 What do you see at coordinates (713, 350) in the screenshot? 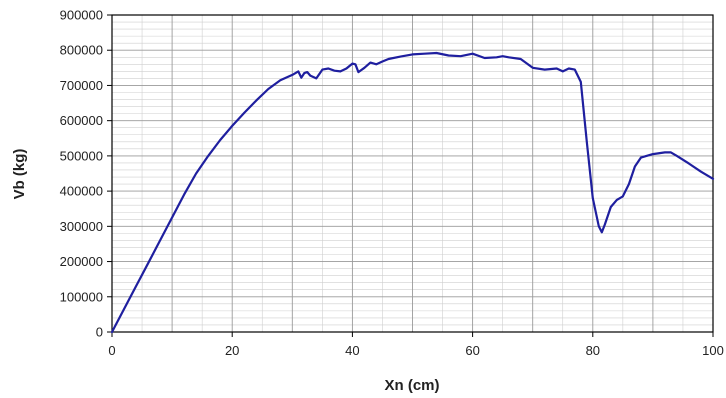
I see `x-tick-label: 100` at bounding box center [713, 350].